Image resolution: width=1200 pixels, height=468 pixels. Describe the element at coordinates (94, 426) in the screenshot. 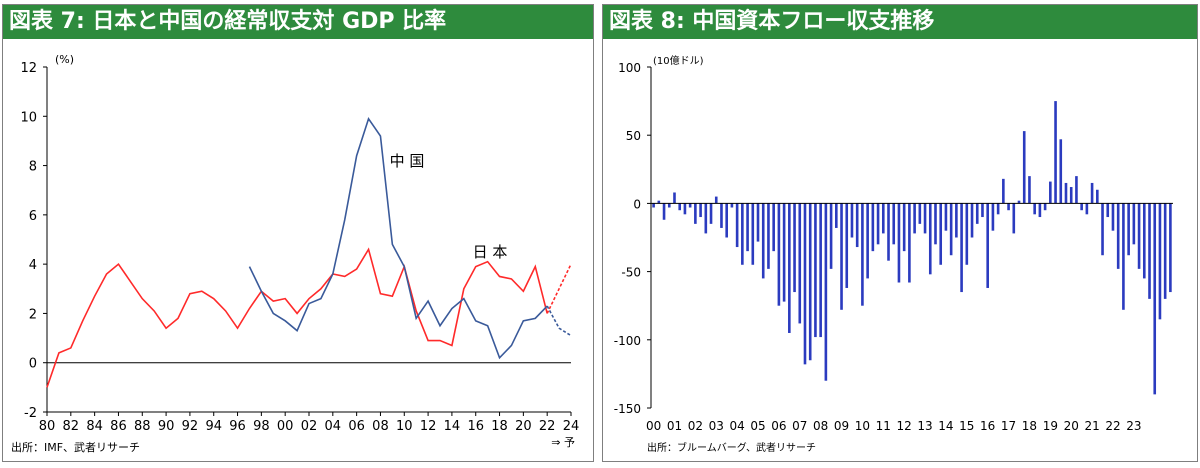

I see `x-tick-label: 84` at that location.